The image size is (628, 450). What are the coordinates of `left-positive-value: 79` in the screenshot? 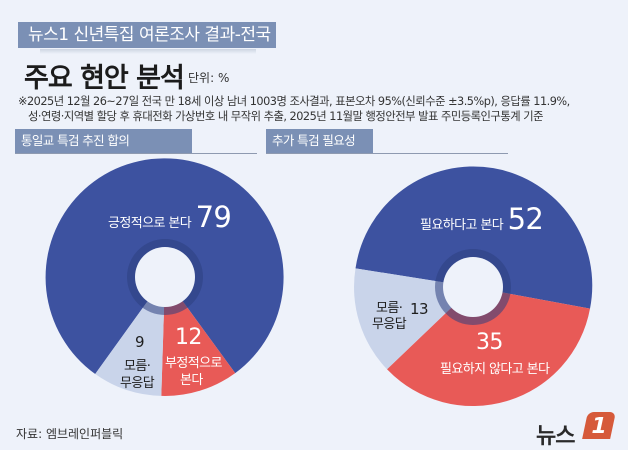 It's located at (213, 217).